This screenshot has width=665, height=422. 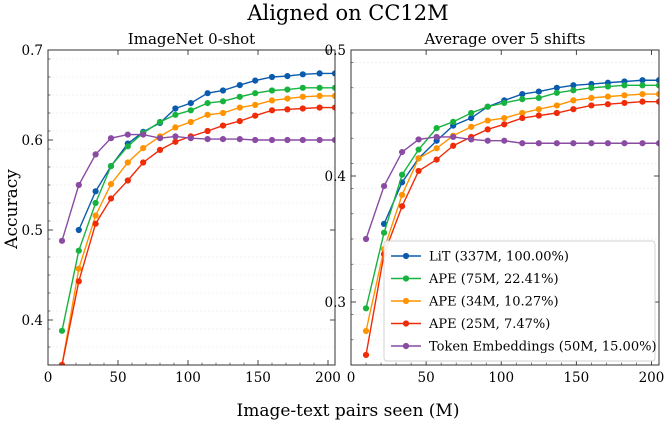 I want to click on legend-item: APE (34M, 10.27%), so click(x=475, y=302).